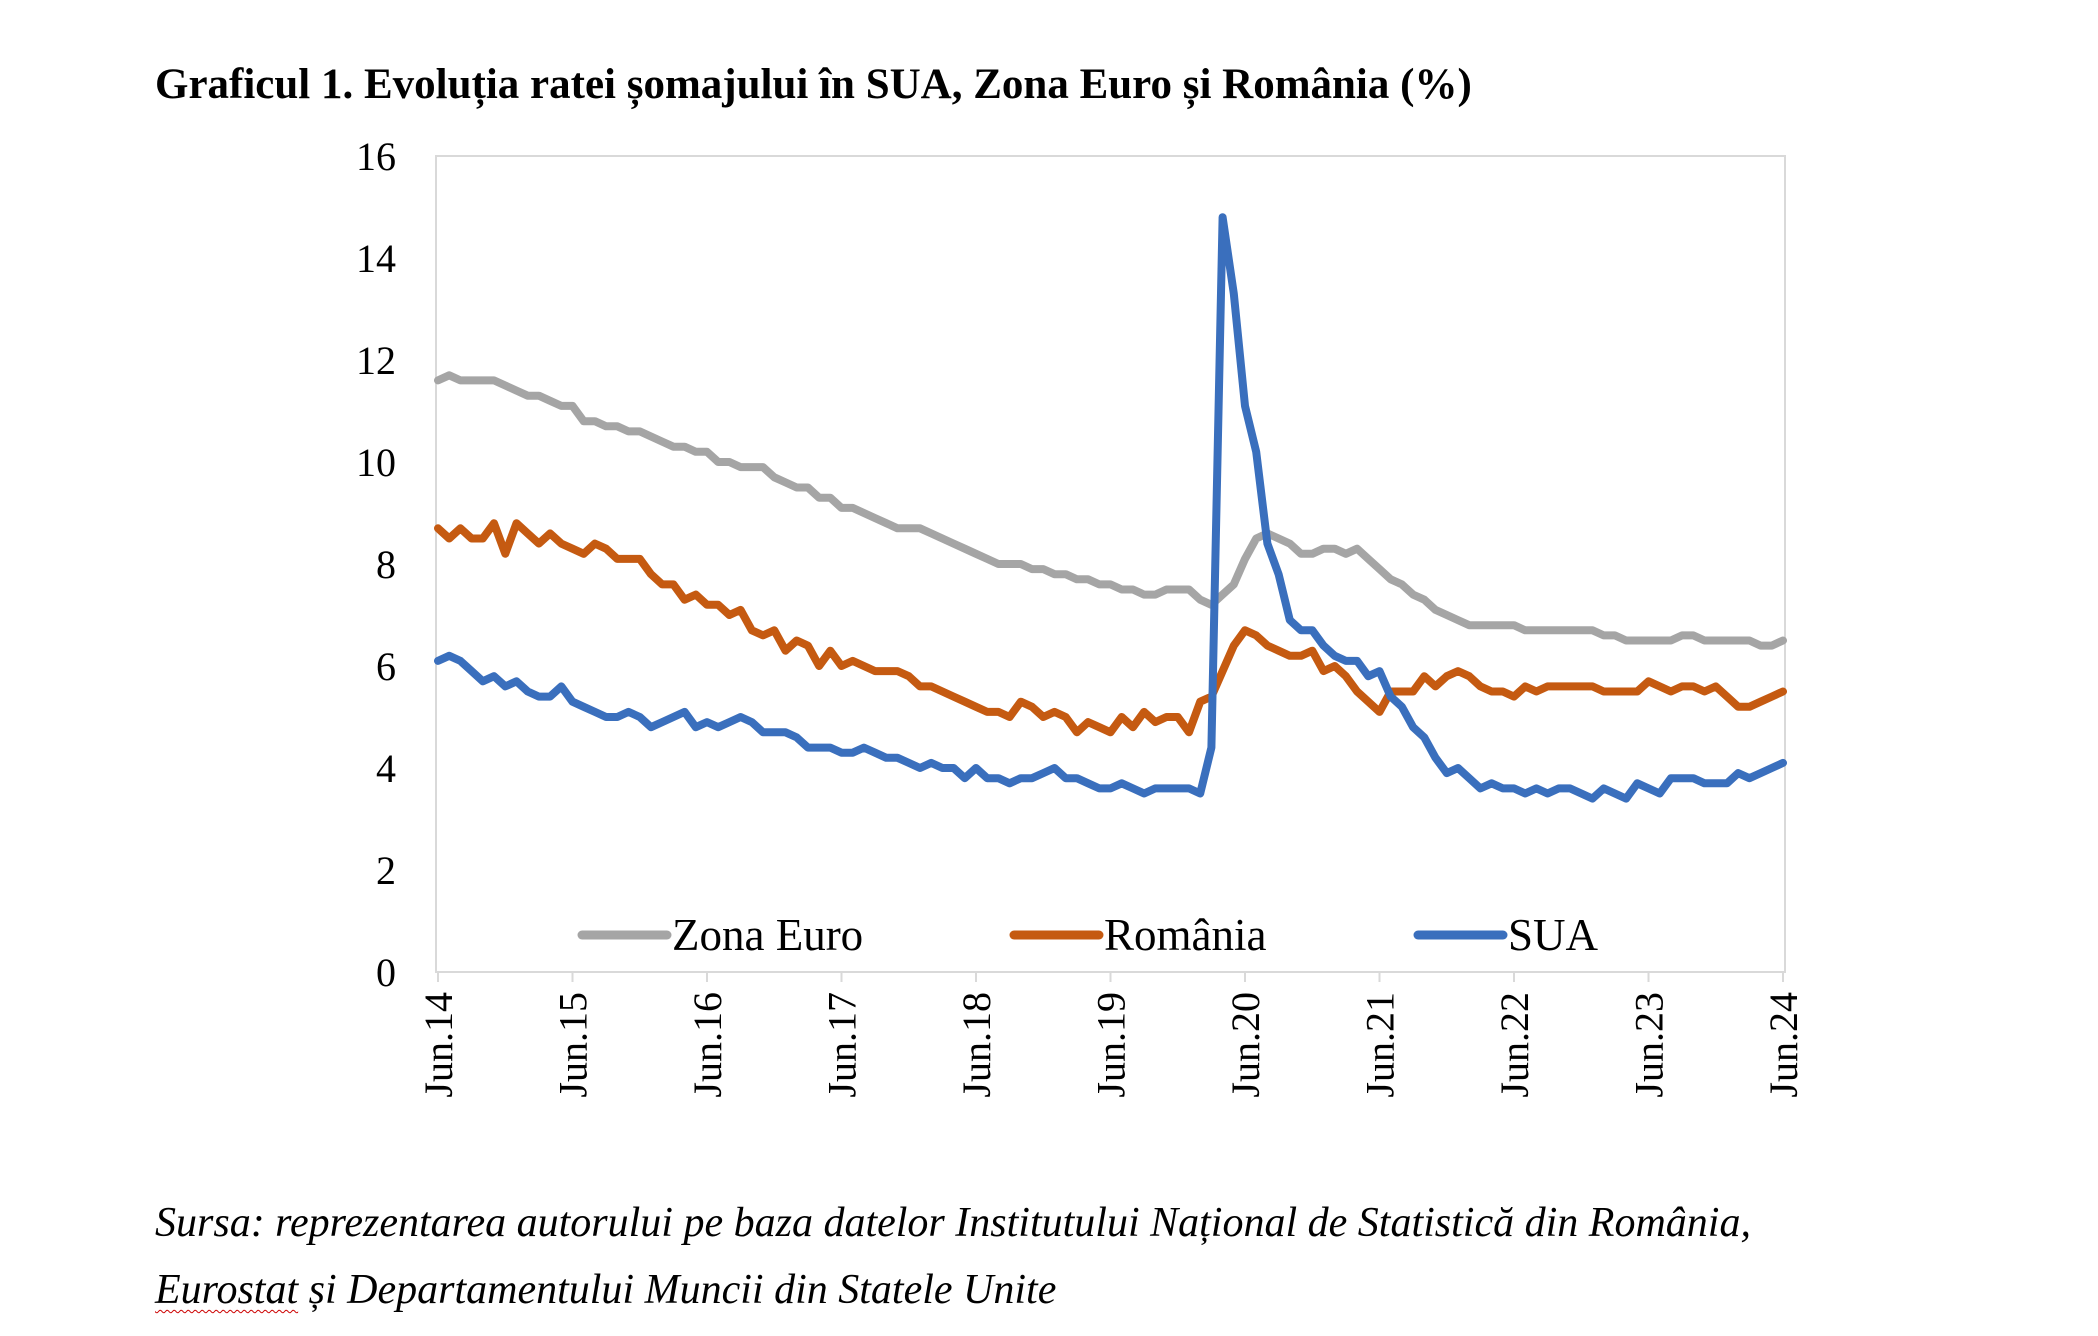 Image resolution: width=2098 pixels, height=1336 pixels. Describe the element at coordinates (1380, 1045) in the screenshot. I see `x-tick-label: Jun.21` at that location.